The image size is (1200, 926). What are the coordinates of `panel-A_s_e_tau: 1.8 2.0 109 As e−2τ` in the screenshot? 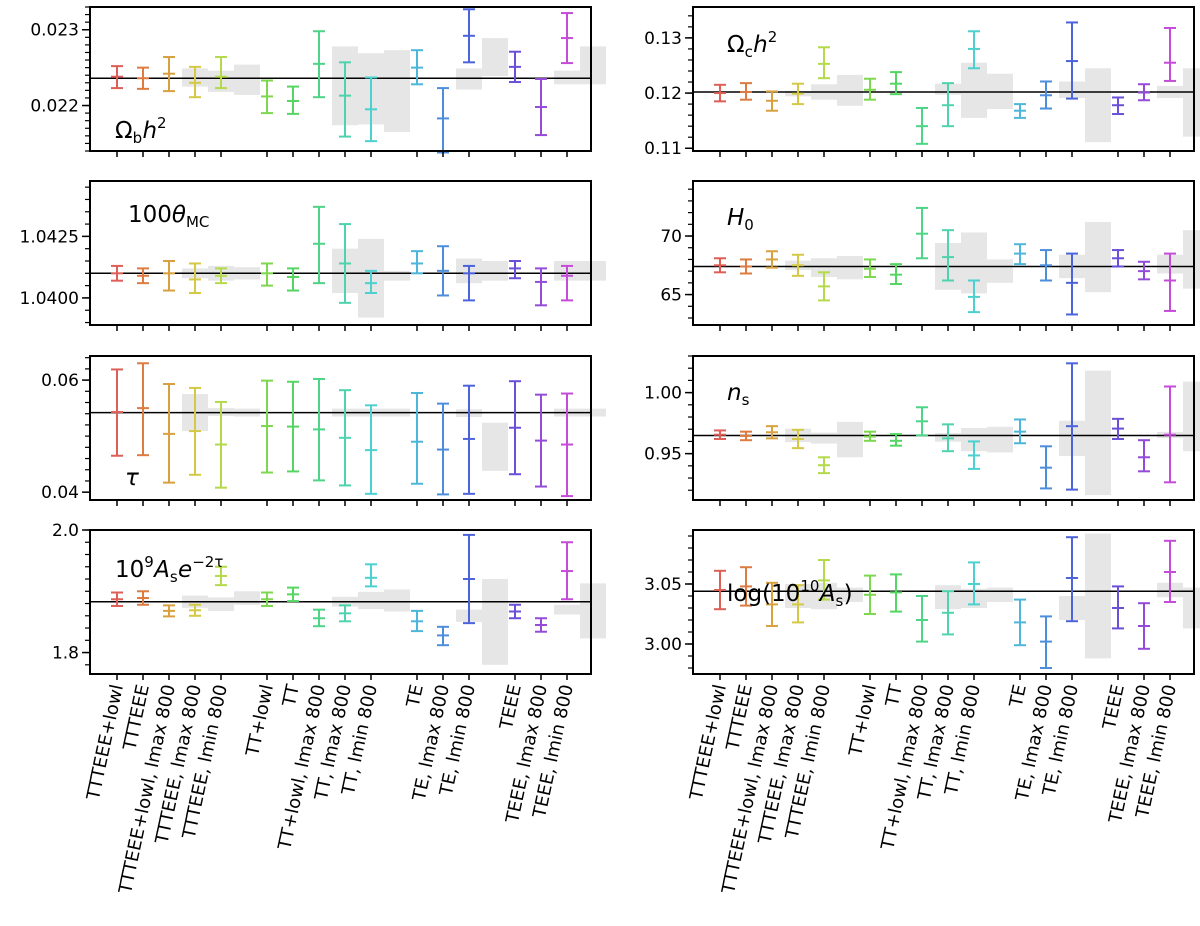 It's located at (329, 600).